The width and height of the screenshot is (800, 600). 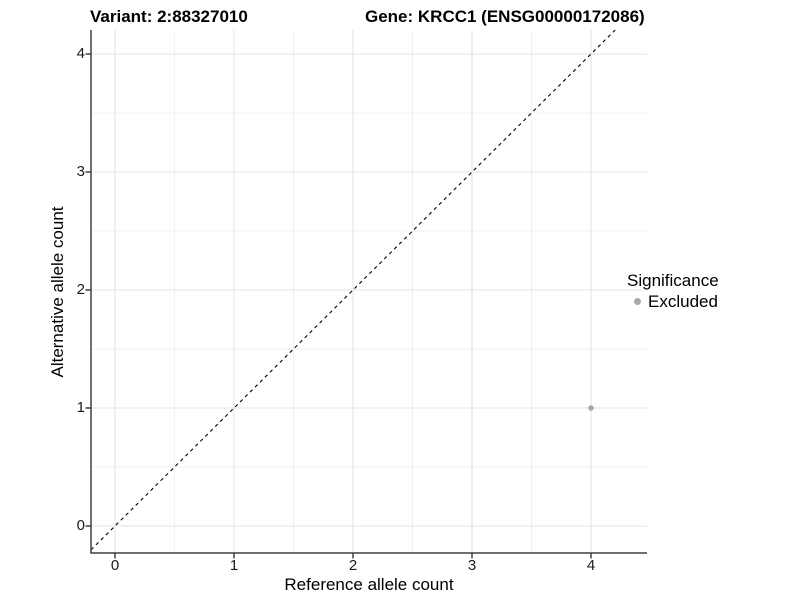 What do you see at coordinates (80, 289) in the screenshot?
I see `y-tick-label: 2` at bounding box center [80, 289].